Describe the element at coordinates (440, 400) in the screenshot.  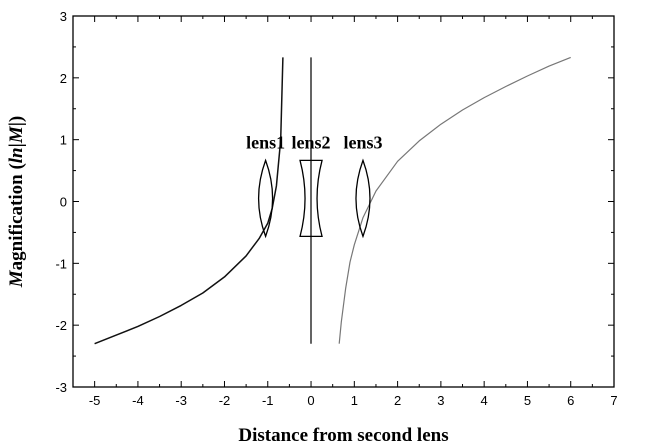
I see `x-tick-label: 3` at that location.